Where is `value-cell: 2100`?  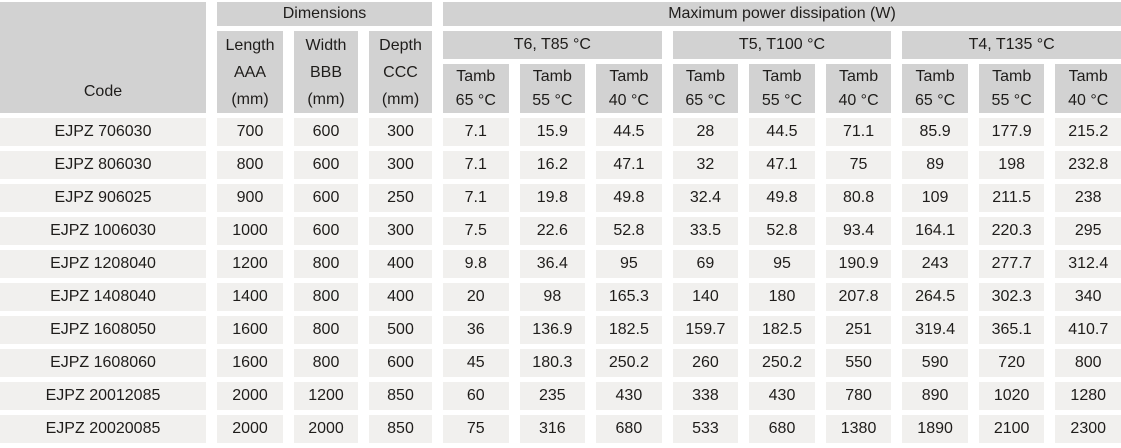
value-cell: 2100 is located at coordinates (1011, 429).